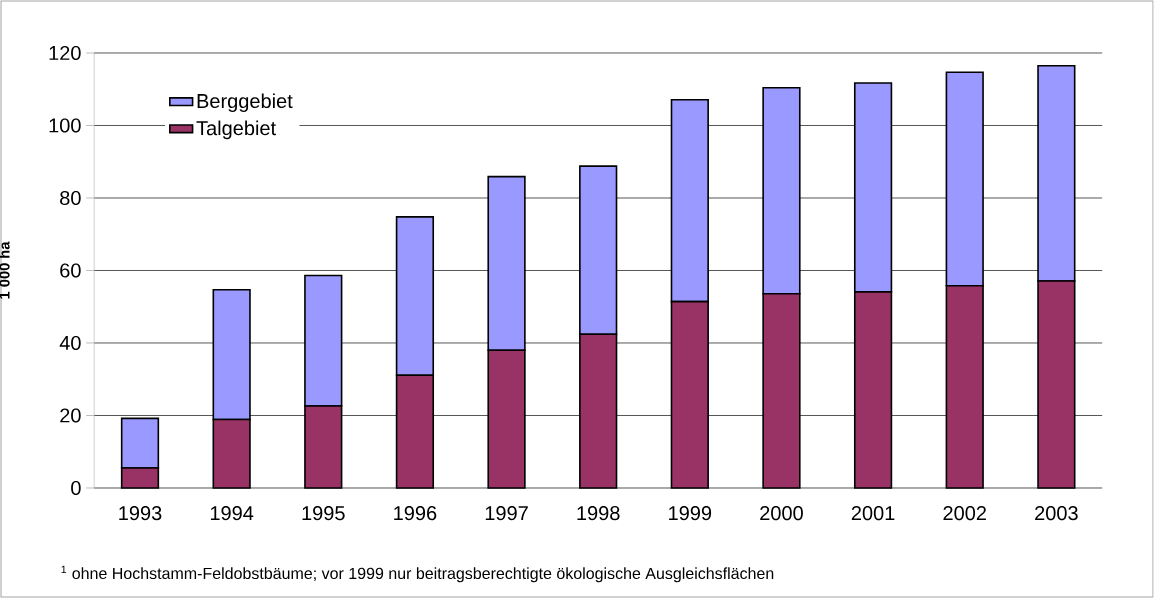 The image size is (1154, 598). What do you see at coordinates (415, 513) in the screenshot?
I see `x-tick-label: 1996` at bounding box center [415, 513].